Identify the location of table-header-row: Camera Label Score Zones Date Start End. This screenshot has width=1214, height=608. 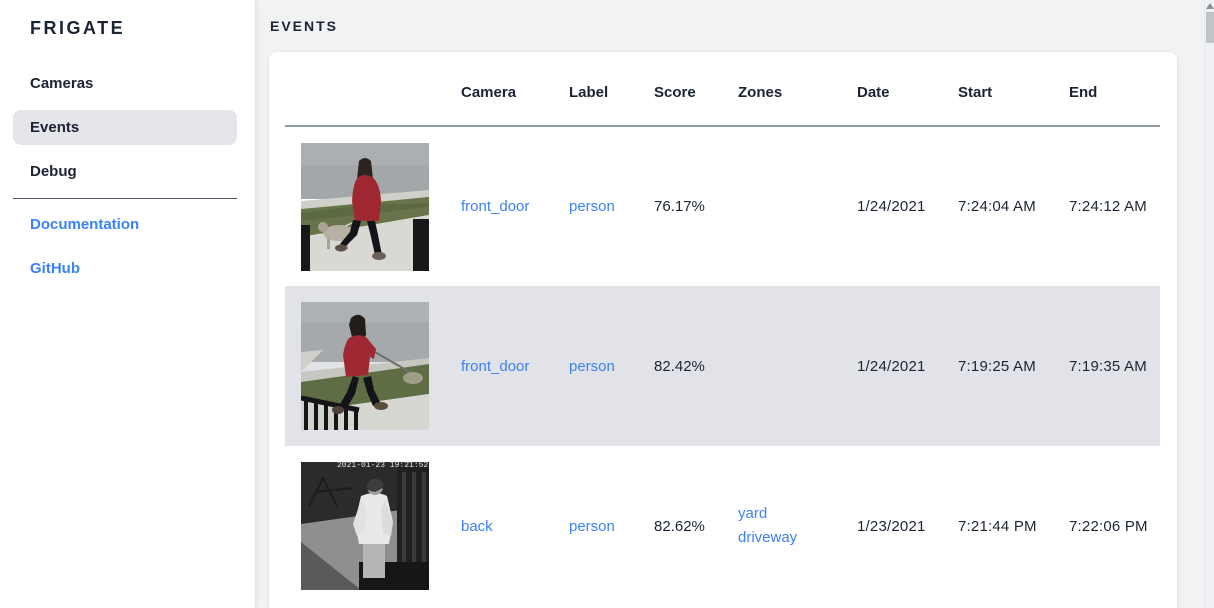
(722, 89).